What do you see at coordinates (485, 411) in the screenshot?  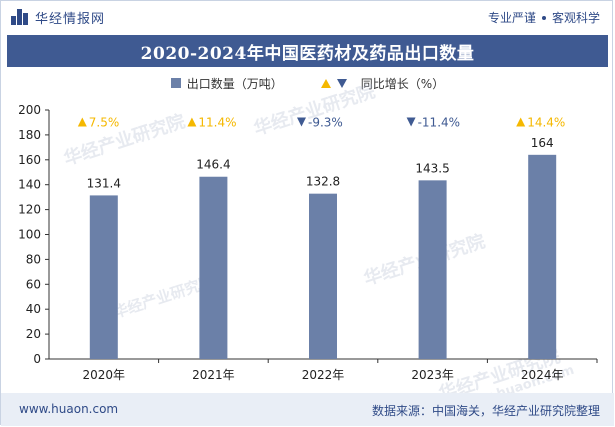 I see `footer-source: 数据来源：中国海关，华经产业研究院整理` at bounding box center [485, 411].